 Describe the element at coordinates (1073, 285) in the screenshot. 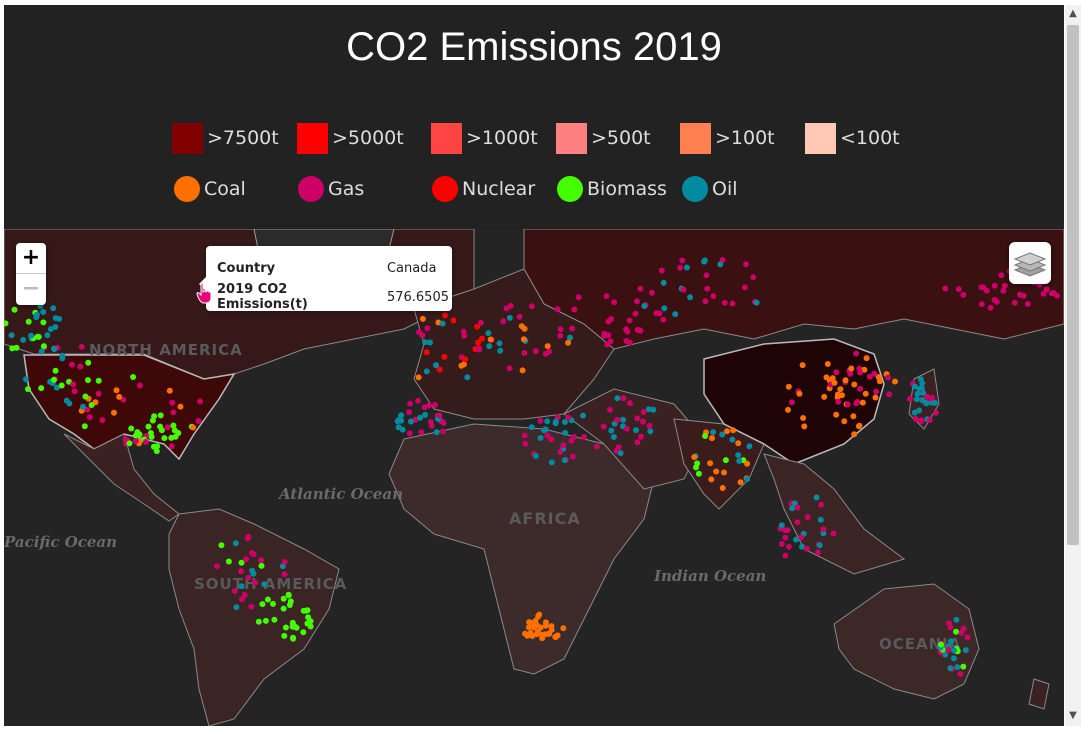

I see `scrollbar-thumb` at that location.